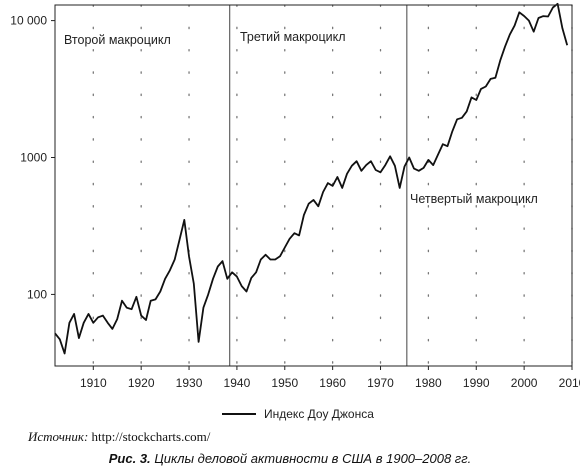 The width and height of the screenshot is (580, 473). I want to click on x-tick-label-1920: 1920, so click(141, 383).